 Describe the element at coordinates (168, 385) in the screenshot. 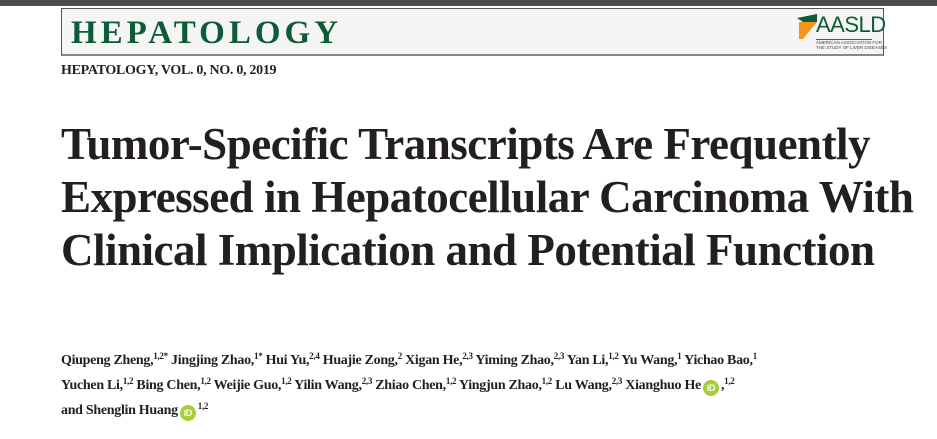

I see `author-name: Bing Chen,` at that location.